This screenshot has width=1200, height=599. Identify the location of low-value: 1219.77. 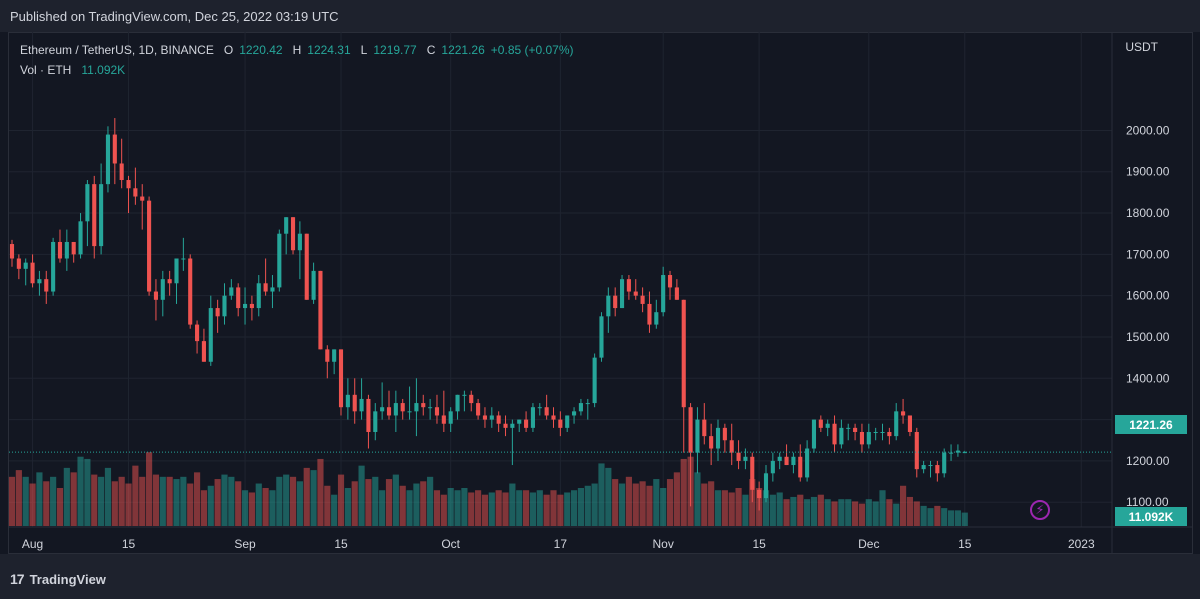
(395, 50).